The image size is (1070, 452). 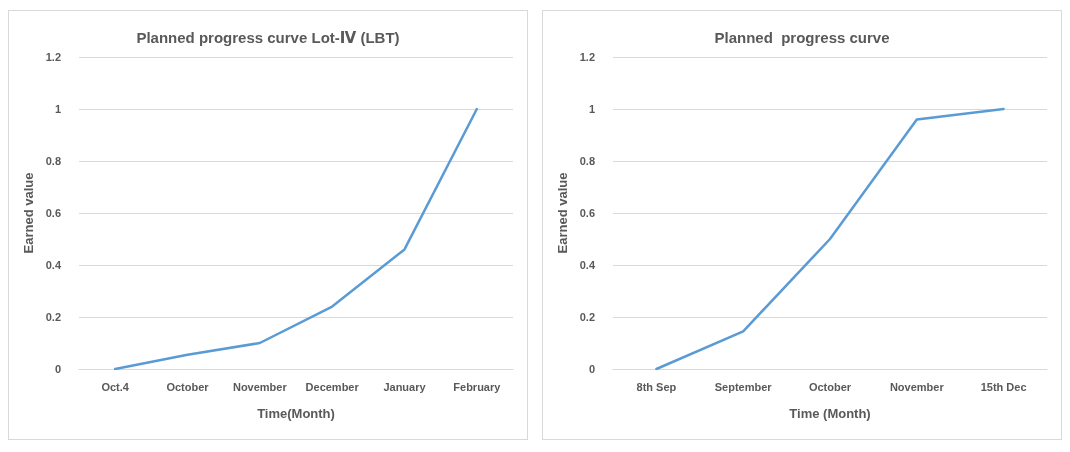 I want to click on x-axis-title: Time (Month), so click(x=830, y=413).